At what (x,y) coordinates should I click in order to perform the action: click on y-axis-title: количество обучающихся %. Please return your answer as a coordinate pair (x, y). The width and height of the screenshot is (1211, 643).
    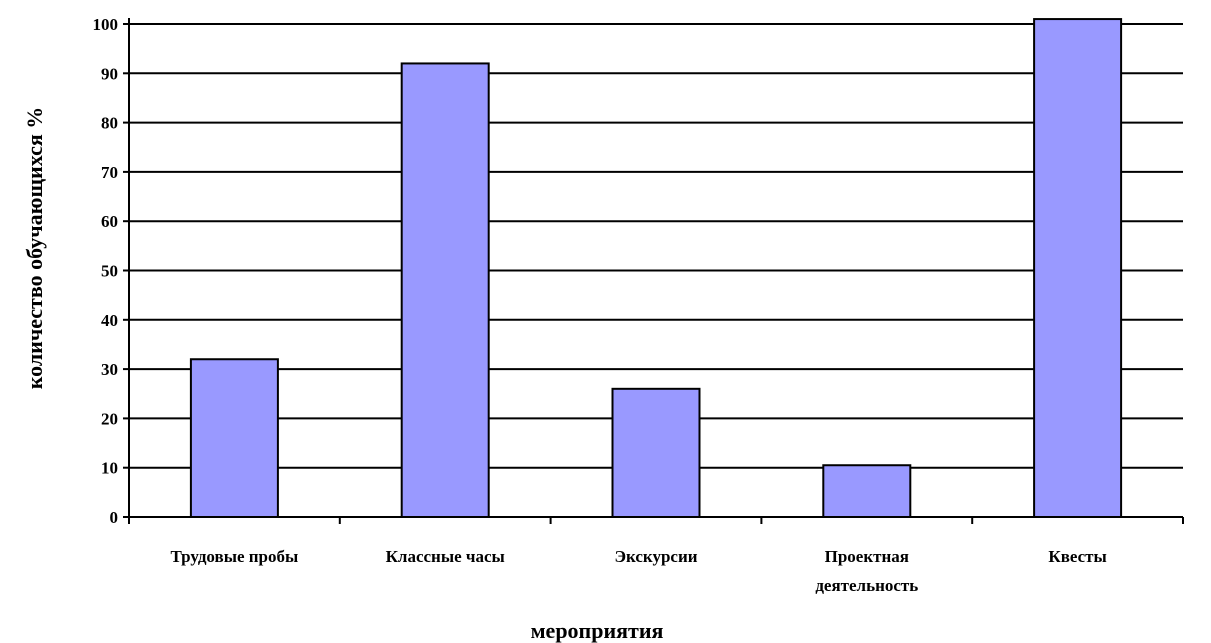
    Looking at the image, I should click on (34, 248).